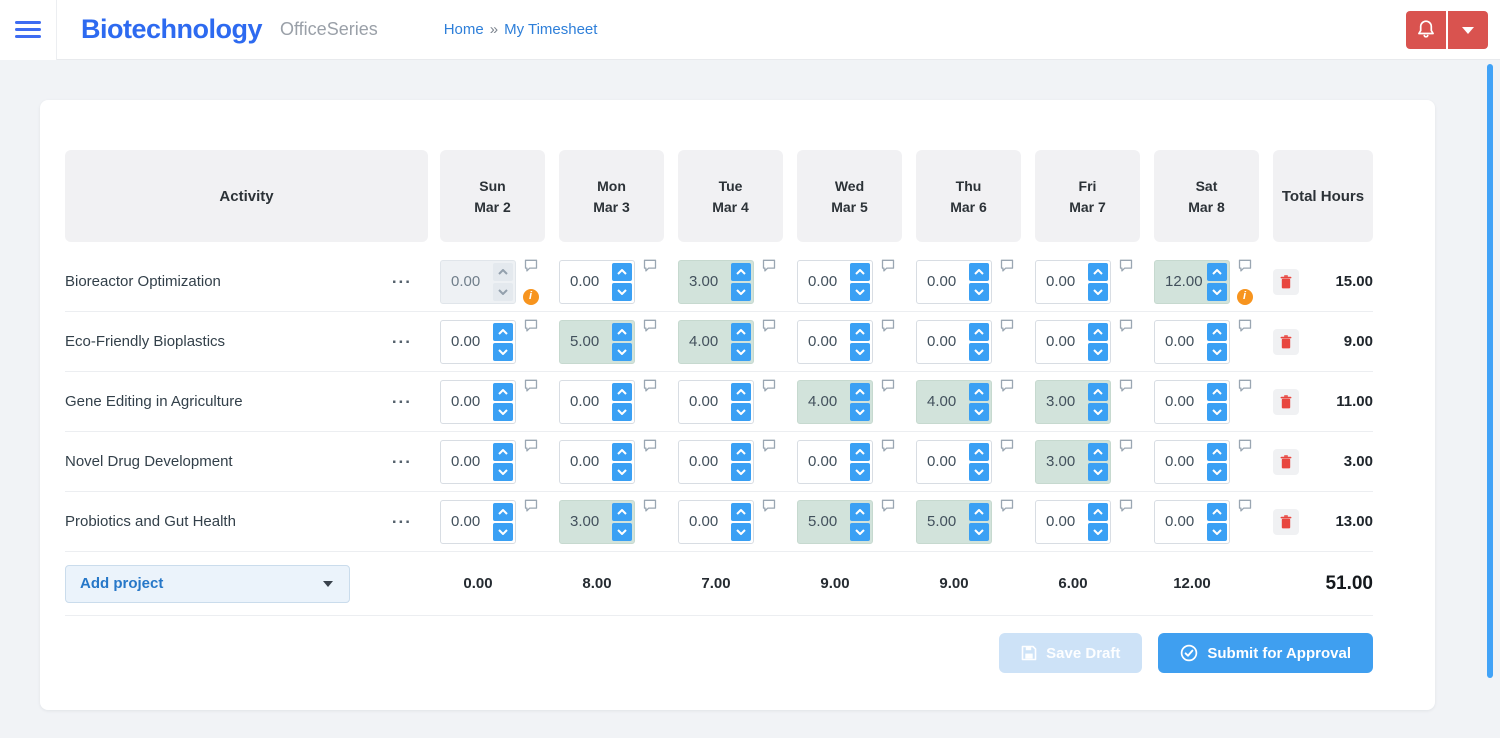  What do you see at coordinates (28, 30) in the screenshot?
I see `menu-button` at bounding box center [28, 30].